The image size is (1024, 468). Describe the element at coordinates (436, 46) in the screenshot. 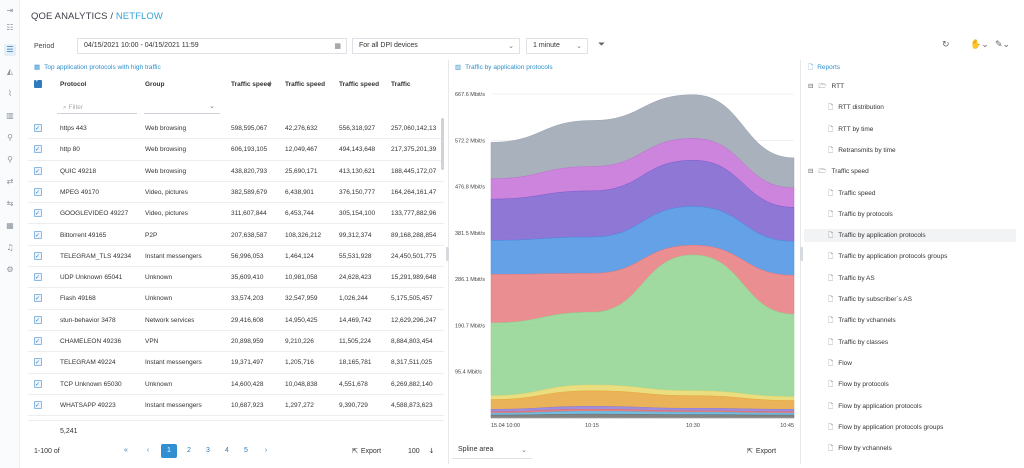

I see `devices-select: For all DPI devices ⌄` at that location.